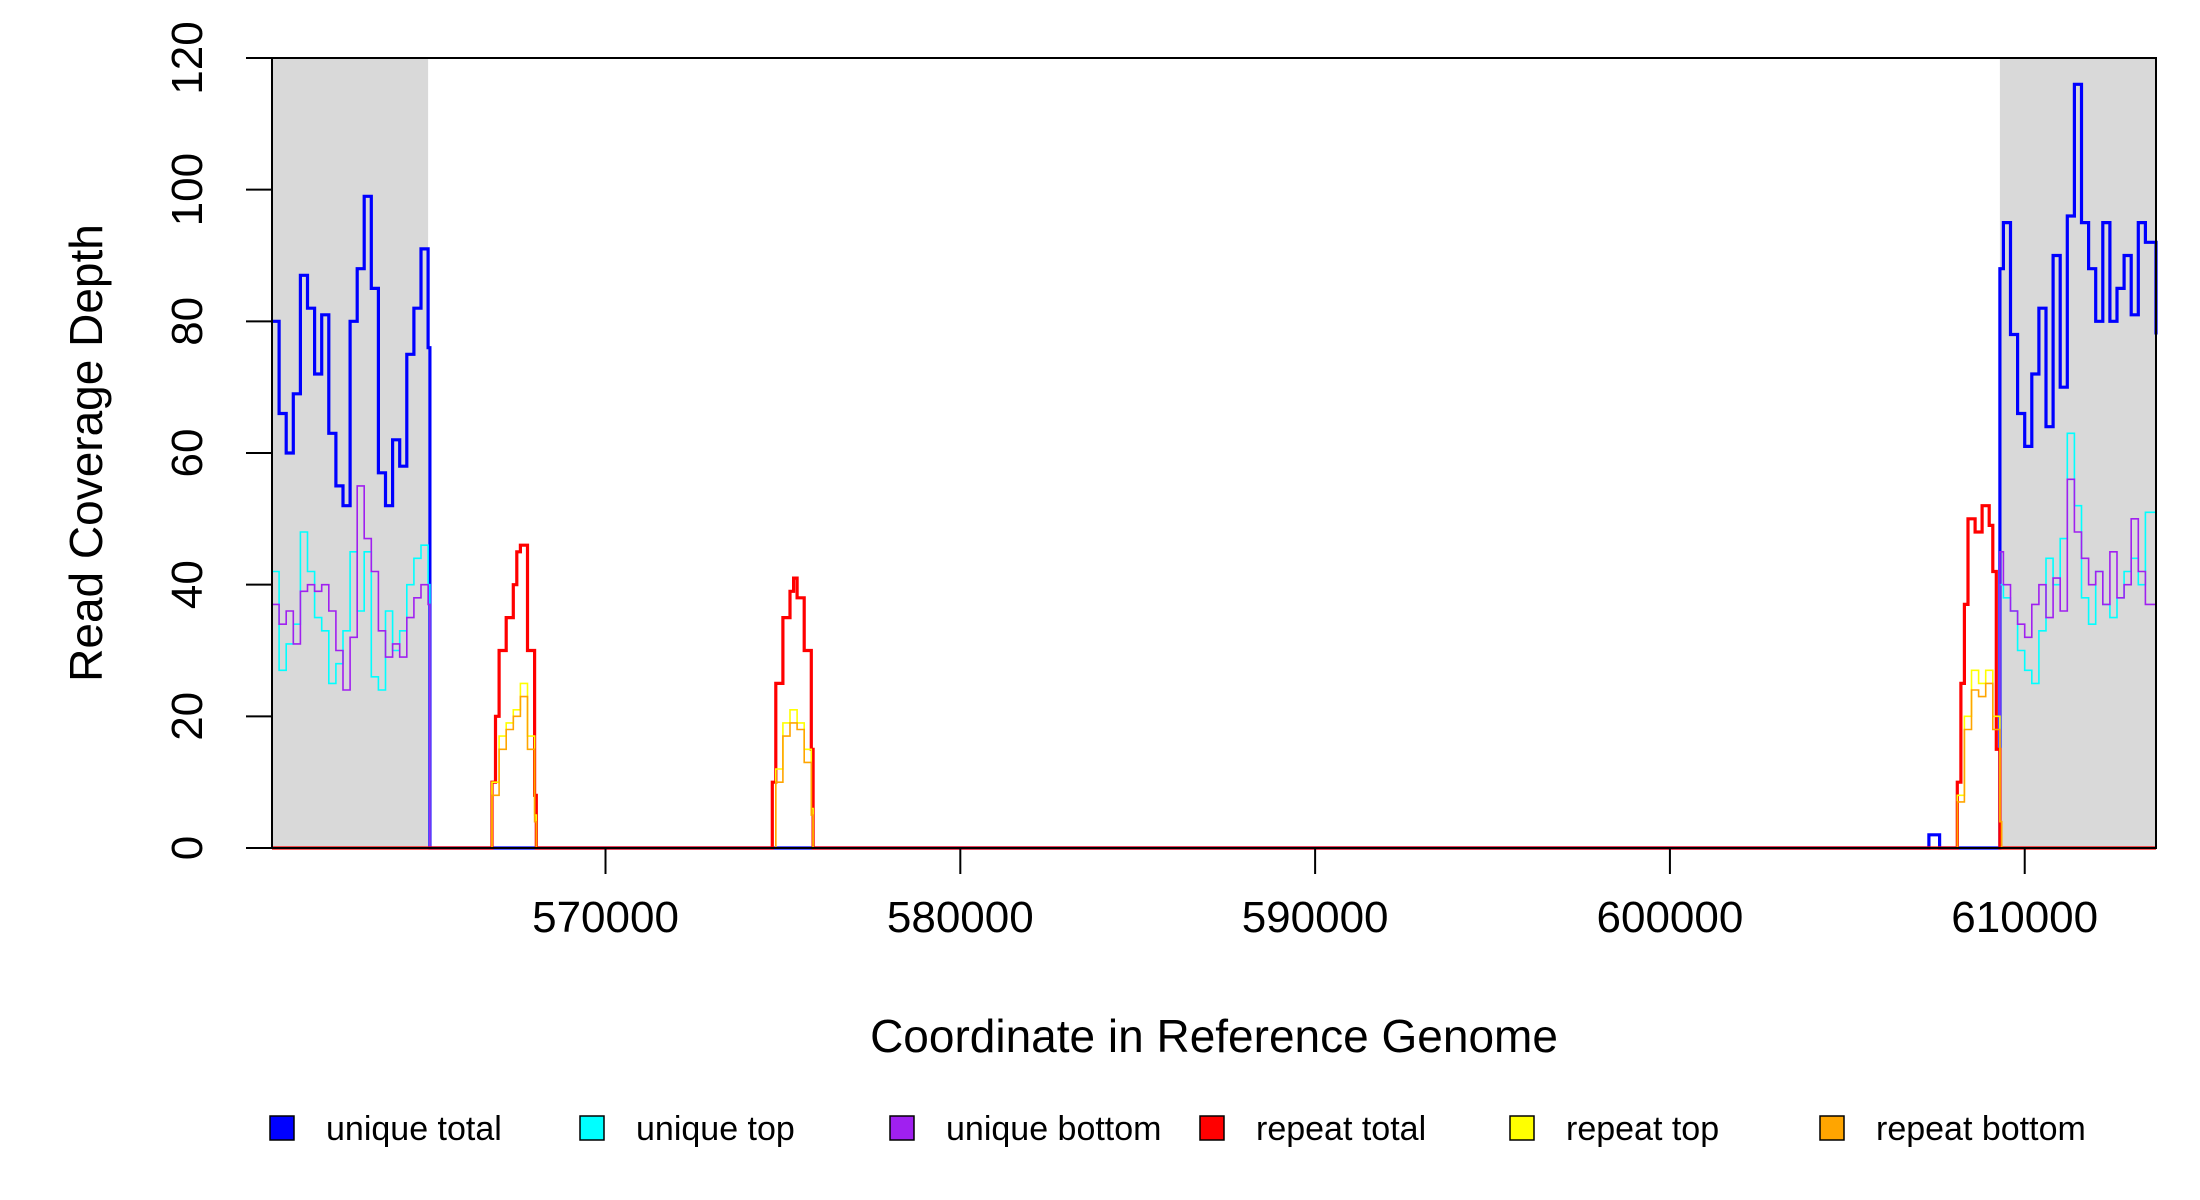 The height and width of the screenshot is (1200, 2200). I want to click on series-line-repeat-top, so click(1214, 759).